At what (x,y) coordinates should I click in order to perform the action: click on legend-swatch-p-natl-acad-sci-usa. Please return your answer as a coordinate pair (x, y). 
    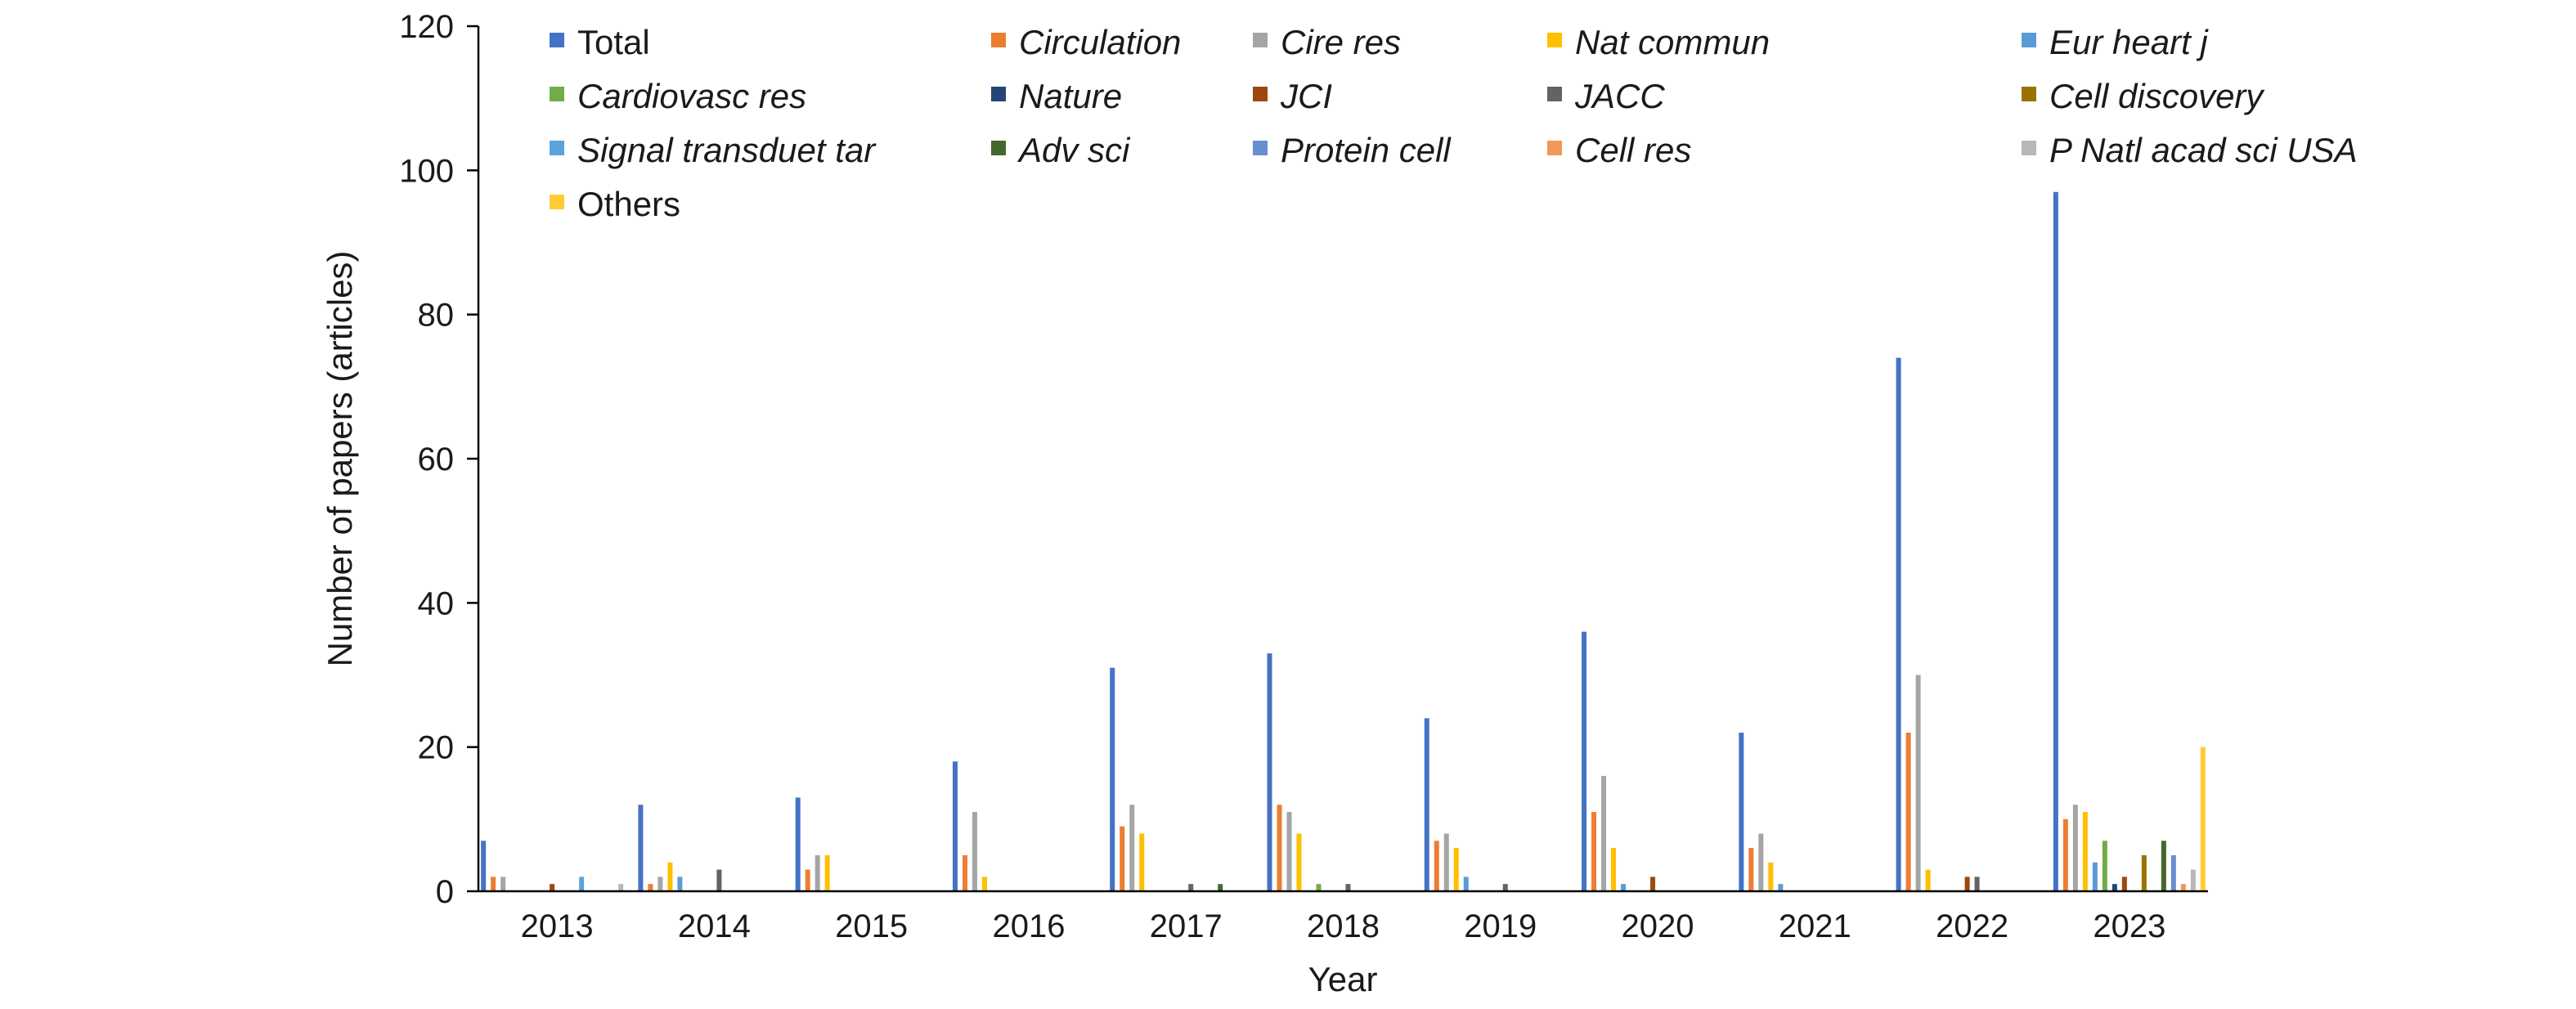
    Looking at the image, I should click on (2029, 148).